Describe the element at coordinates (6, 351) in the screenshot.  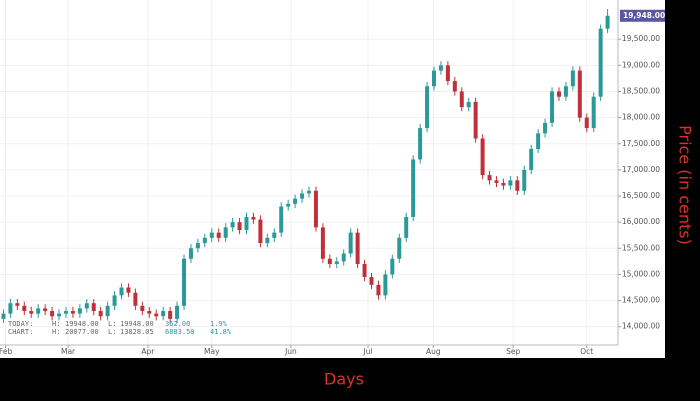
I see `x-tick-label: Feb` at that location.